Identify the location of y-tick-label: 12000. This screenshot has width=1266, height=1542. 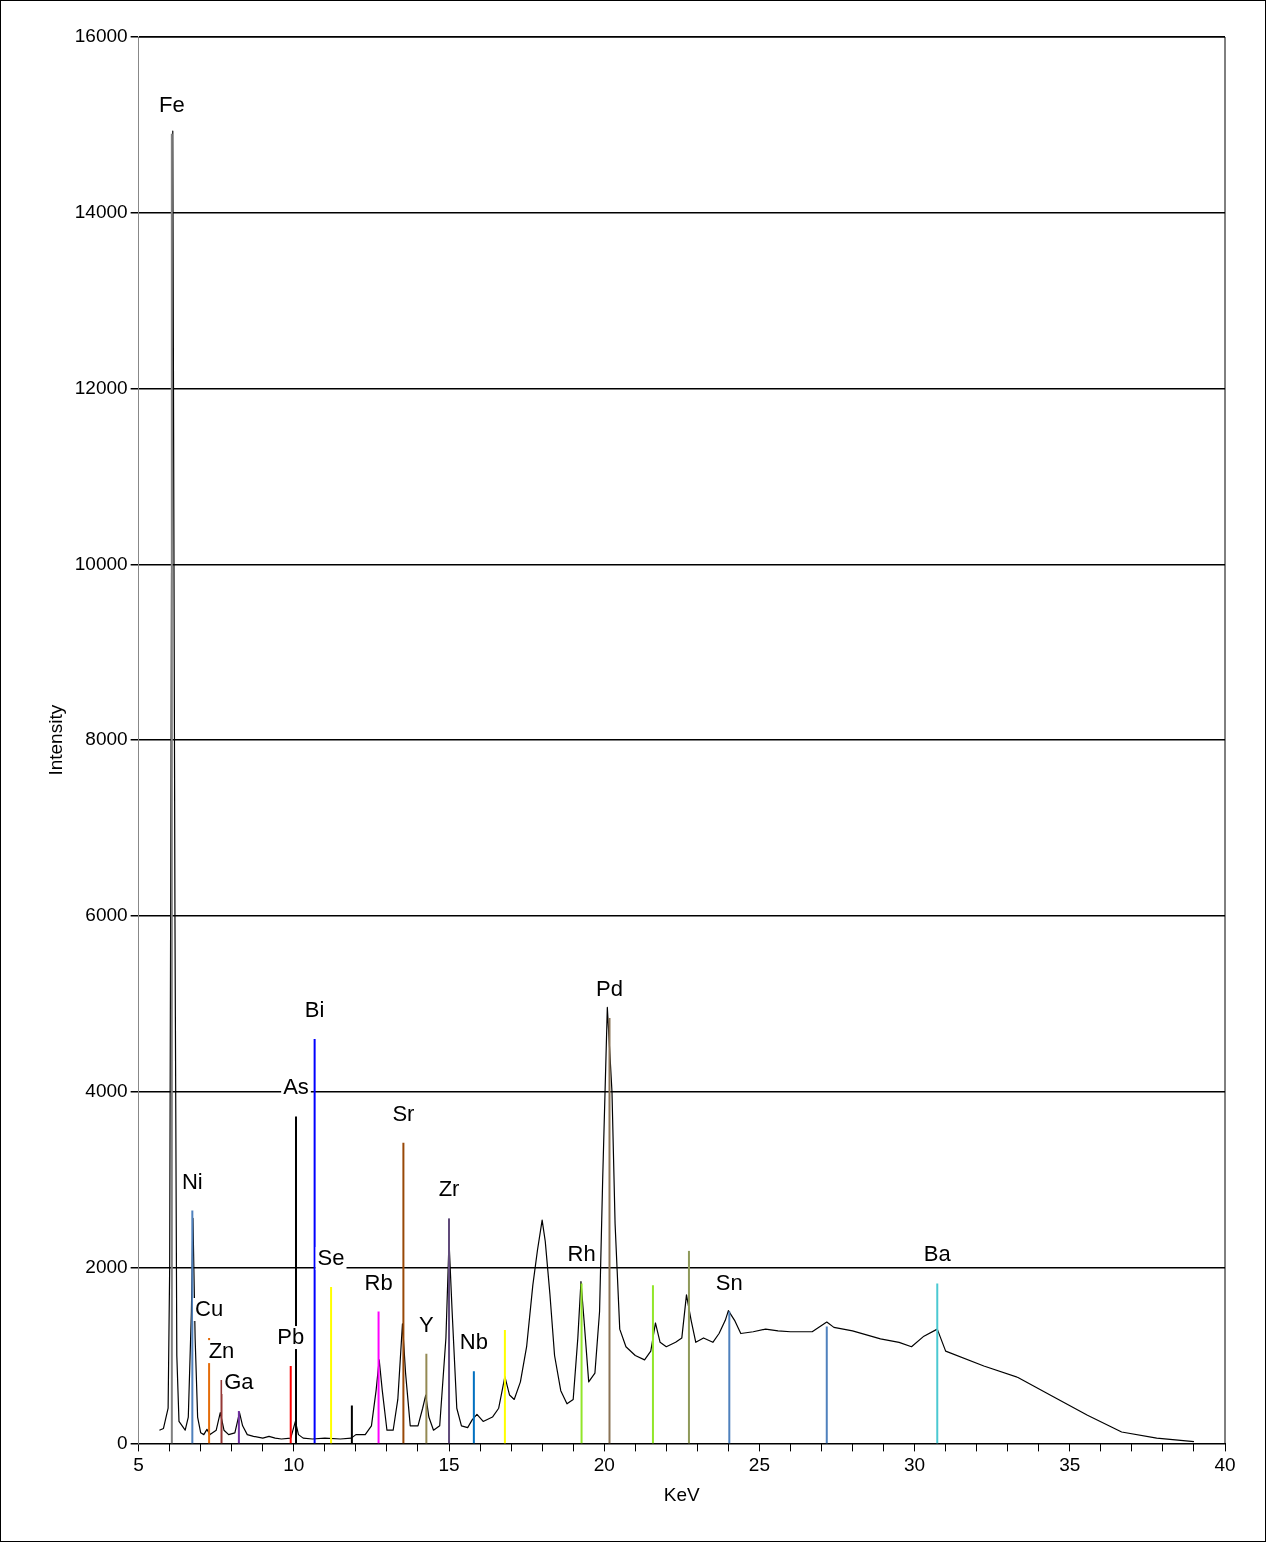
(101, 387).